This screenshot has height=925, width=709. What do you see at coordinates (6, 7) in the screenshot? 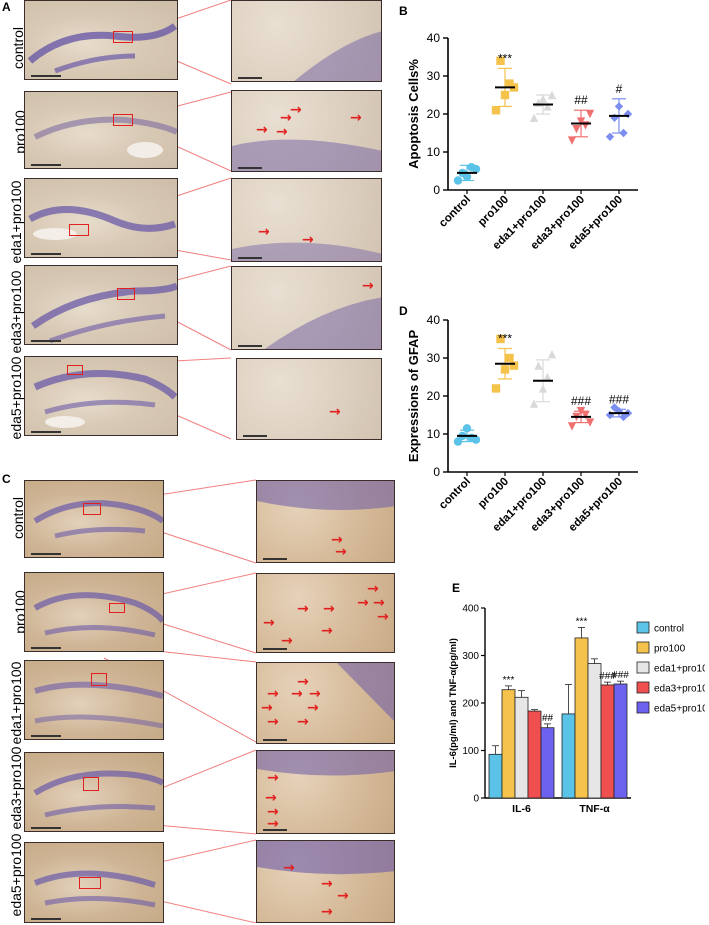
I see `panel-letter-a: A` at bounding box center [6, 7].